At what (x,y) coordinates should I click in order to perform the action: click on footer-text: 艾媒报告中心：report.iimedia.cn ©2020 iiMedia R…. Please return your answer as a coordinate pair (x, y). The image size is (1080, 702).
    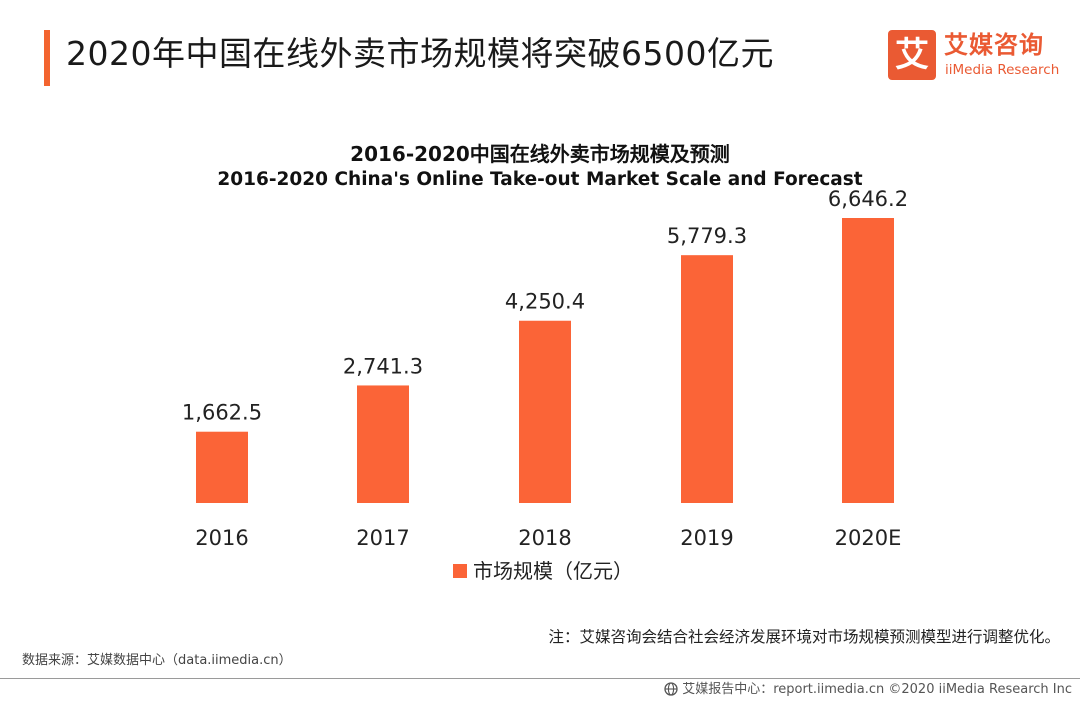
    Looking at the image, I should click on (877, 689).